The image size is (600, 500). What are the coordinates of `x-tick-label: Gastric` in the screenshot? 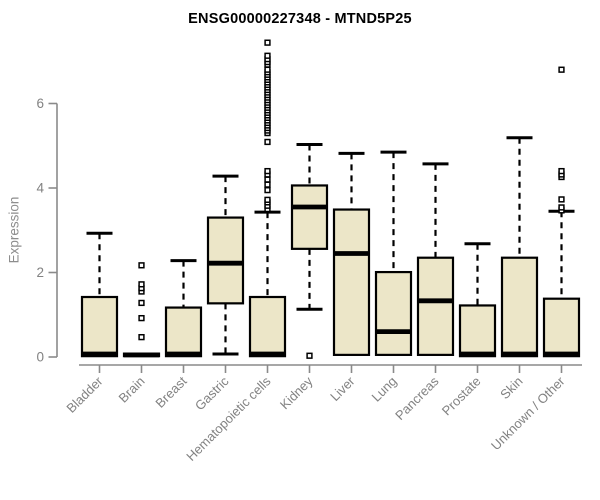 It's located at (212, 393).